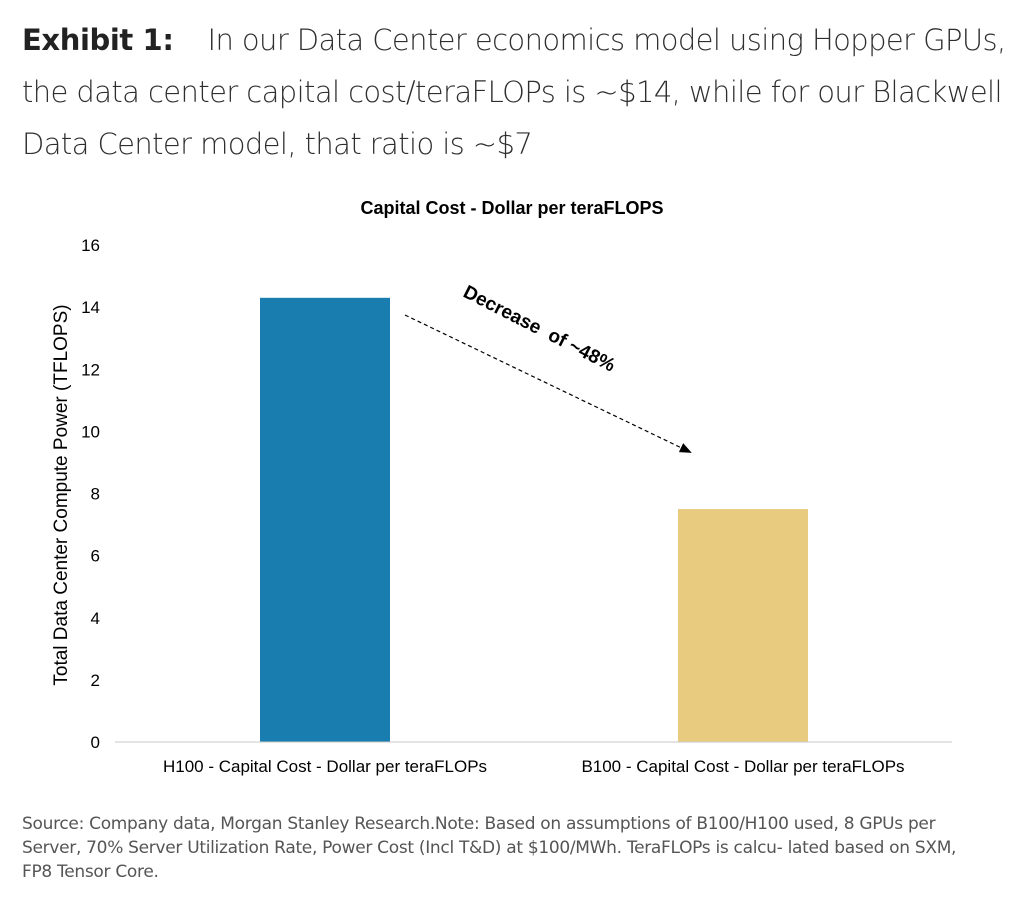 The height and width of the screenshot is (913, 1024). I want to click on y-tick-label: 14, so click(90, 307).